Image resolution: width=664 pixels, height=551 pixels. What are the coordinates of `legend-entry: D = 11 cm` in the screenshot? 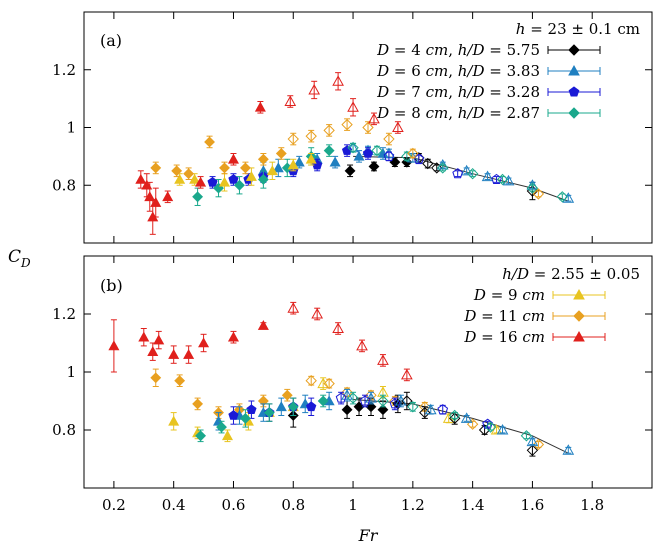 It's located at (504, 316).